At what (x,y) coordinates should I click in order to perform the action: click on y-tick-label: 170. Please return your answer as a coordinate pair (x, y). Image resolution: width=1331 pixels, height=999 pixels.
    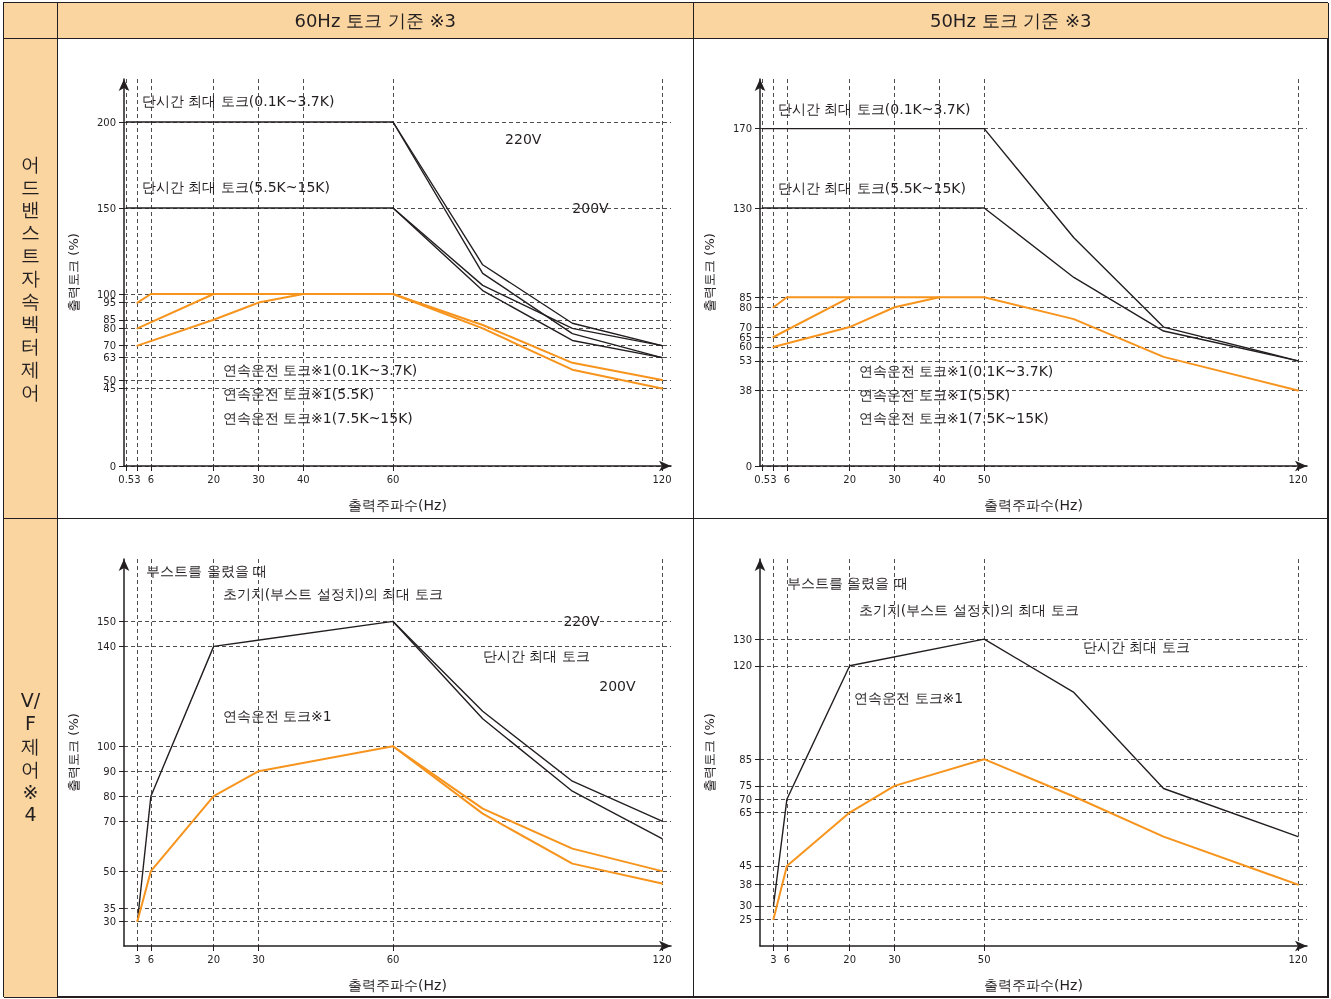
    Looking at the image, I should click on (742, 129).